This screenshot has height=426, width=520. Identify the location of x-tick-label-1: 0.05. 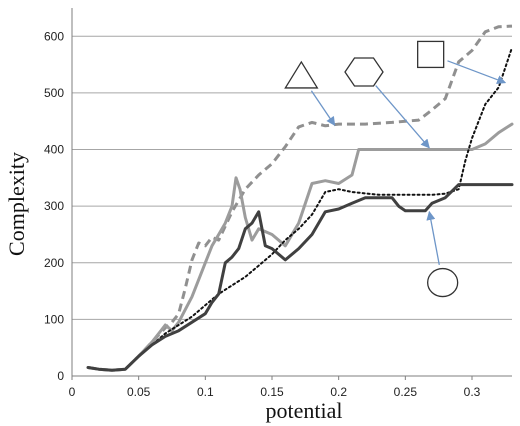
(139, 392).